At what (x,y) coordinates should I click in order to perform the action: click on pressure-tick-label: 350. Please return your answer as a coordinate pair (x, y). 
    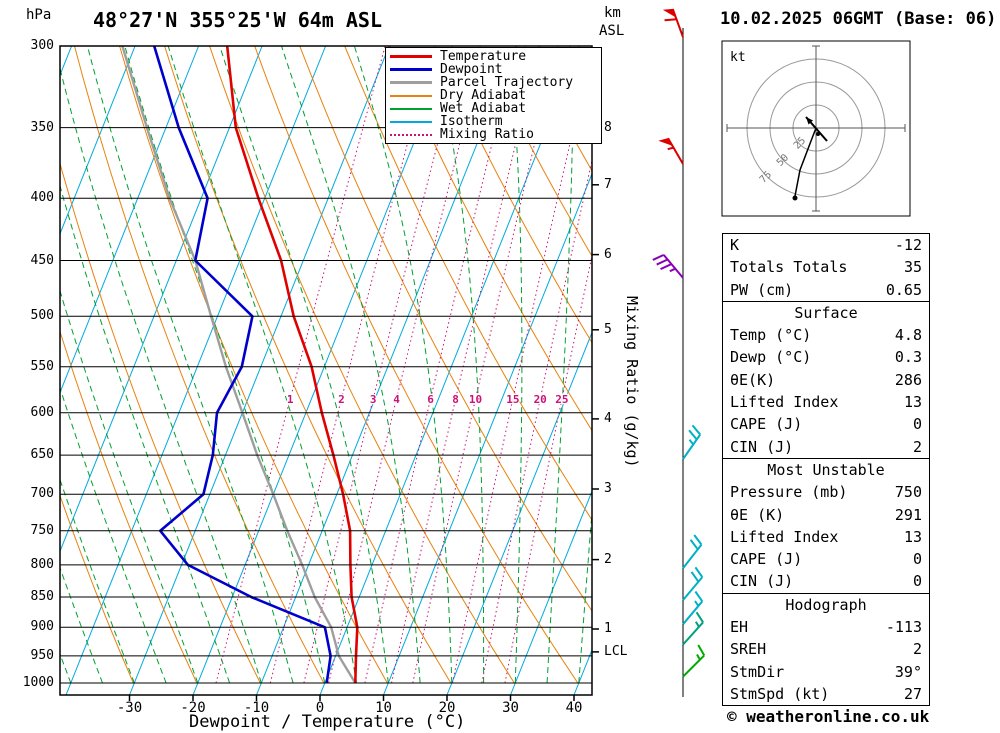
    Looking at the image, I should click on (42, 127).